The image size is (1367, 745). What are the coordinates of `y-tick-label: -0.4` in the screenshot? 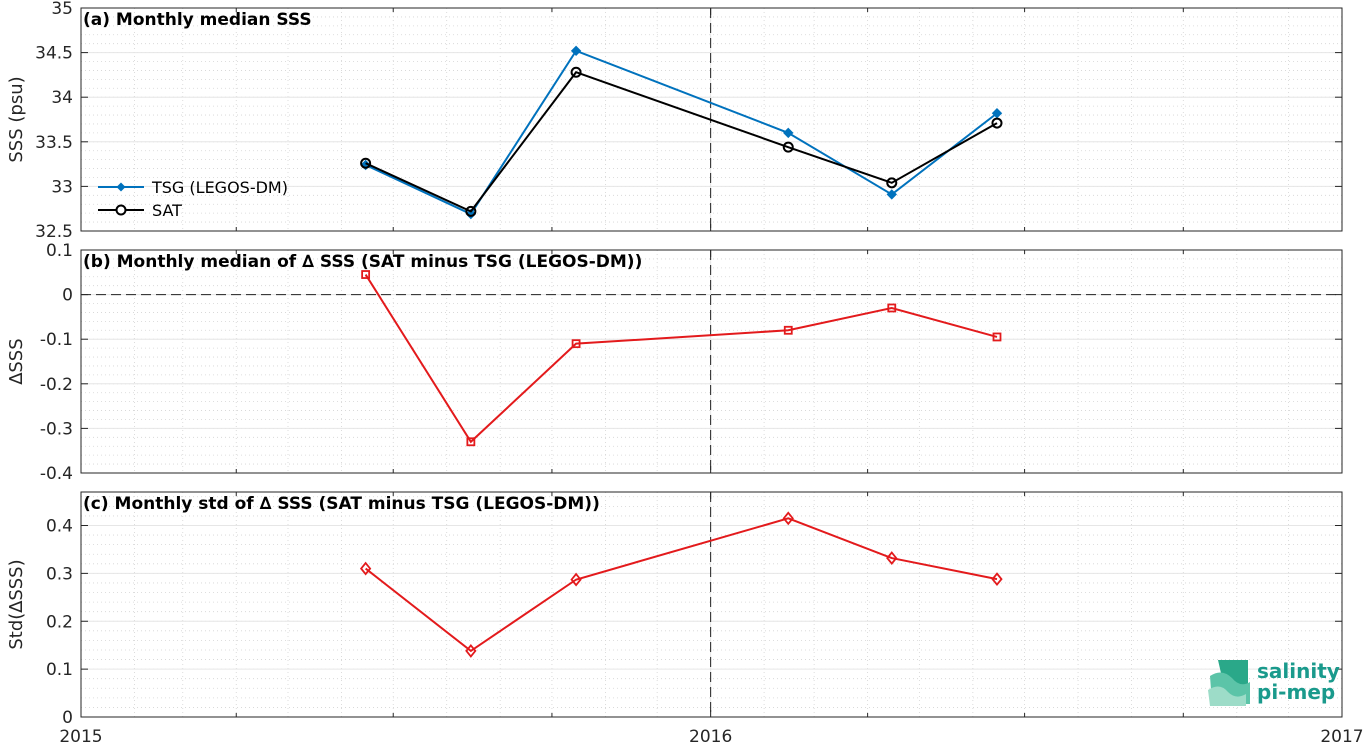 It's located at (56, 474).